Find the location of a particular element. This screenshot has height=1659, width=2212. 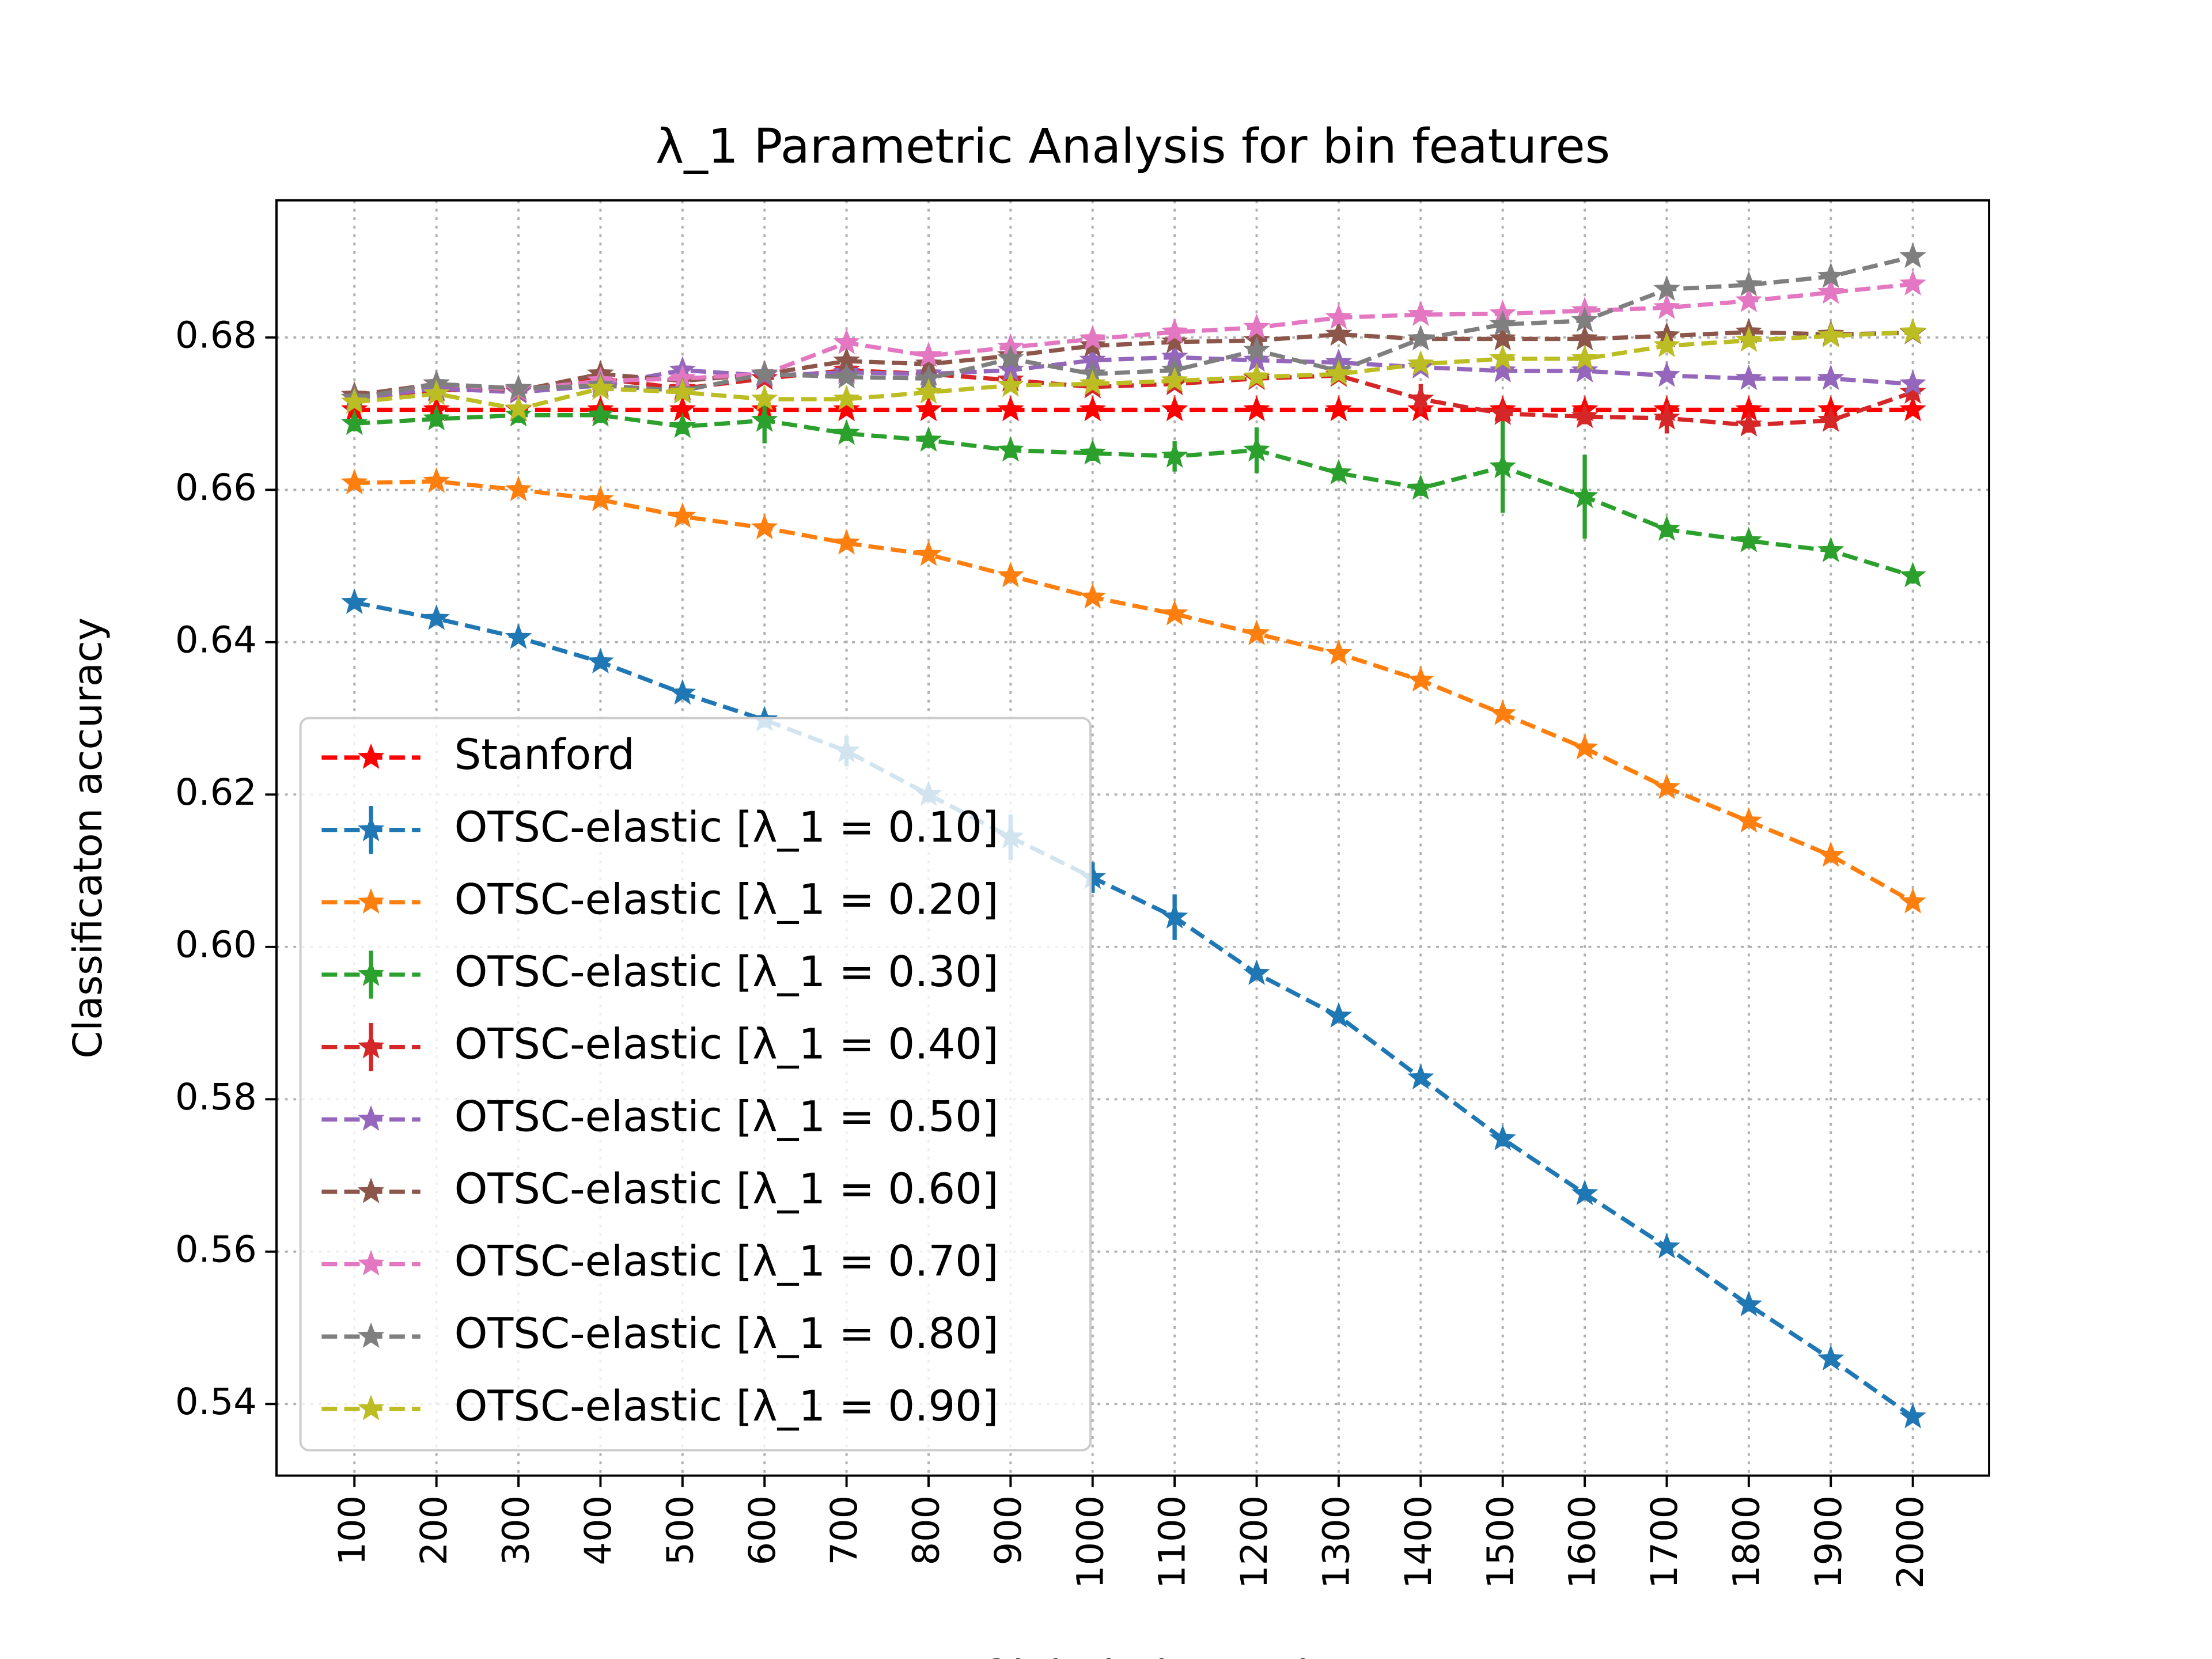

x-tick-label: 1200 is located at coordinates (1254, 1542).